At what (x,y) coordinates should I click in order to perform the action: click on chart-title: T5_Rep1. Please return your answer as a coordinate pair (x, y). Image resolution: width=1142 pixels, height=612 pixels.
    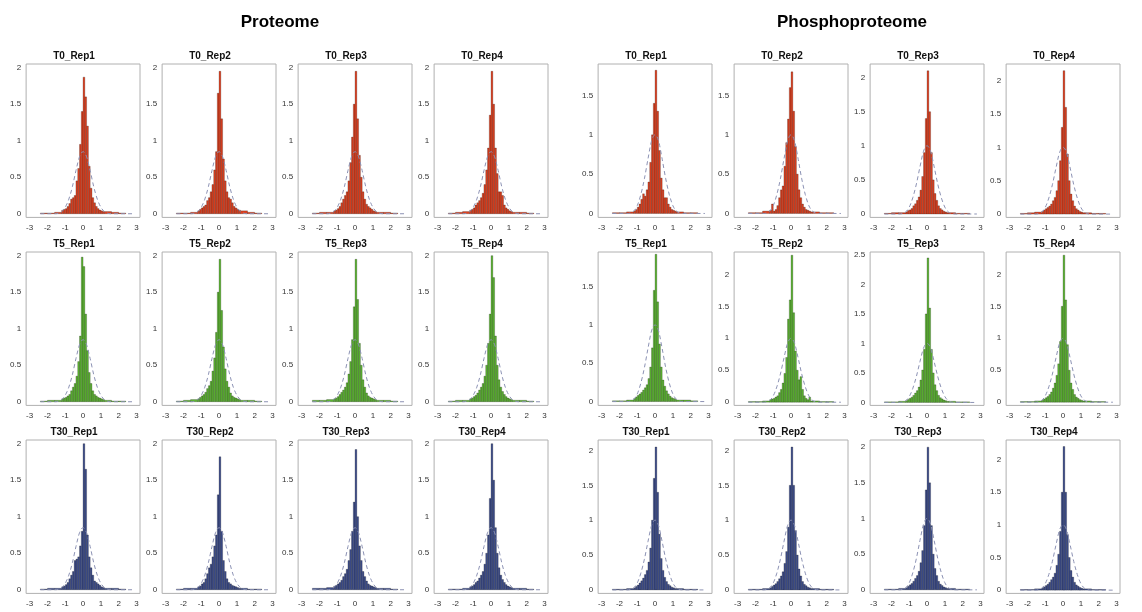
    Looking at the image, I should click on (646, 243).